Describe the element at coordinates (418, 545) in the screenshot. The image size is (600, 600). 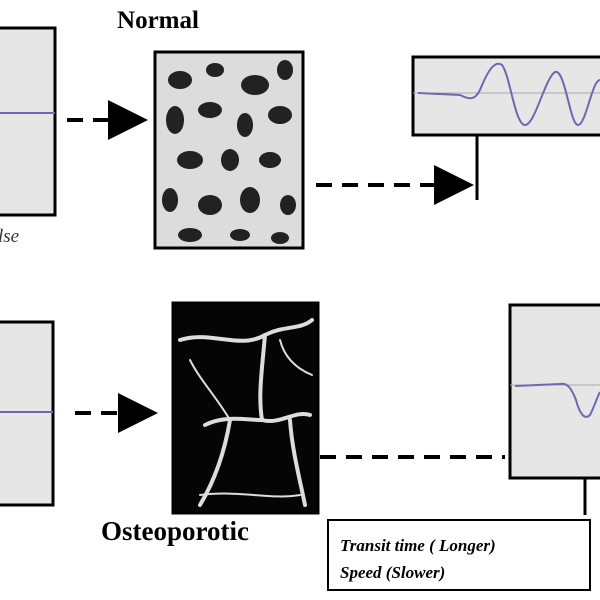
I see `result-line: Transit time ( Longer)` at that location.